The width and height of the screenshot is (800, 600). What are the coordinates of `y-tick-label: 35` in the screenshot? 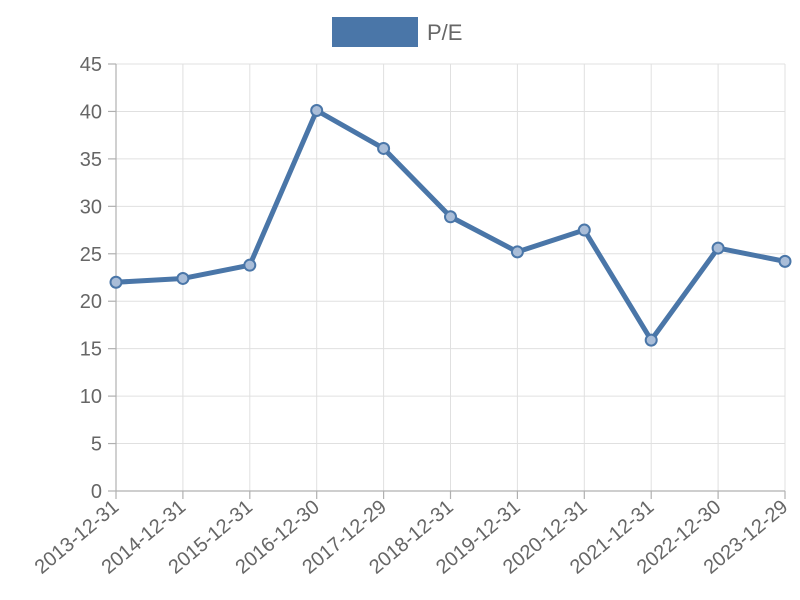 It's located at (91, 160).